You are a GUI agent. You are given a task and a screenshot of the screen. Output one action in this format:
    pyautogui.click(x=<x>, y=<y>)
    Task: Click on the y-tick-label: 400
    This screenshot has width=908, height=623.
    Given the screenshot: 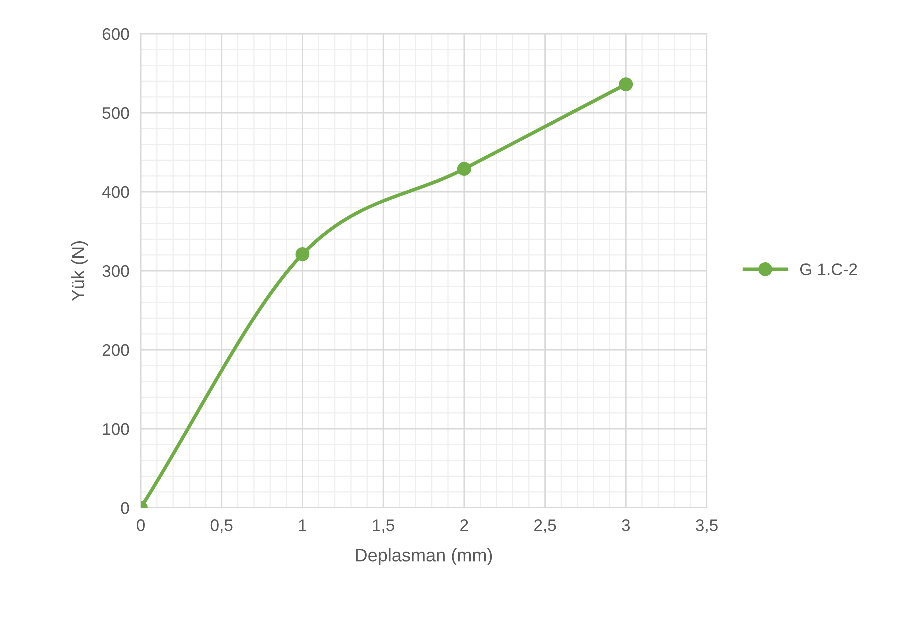 What is the action you would take?
    pyautogui.click(x=116, y=192)
    